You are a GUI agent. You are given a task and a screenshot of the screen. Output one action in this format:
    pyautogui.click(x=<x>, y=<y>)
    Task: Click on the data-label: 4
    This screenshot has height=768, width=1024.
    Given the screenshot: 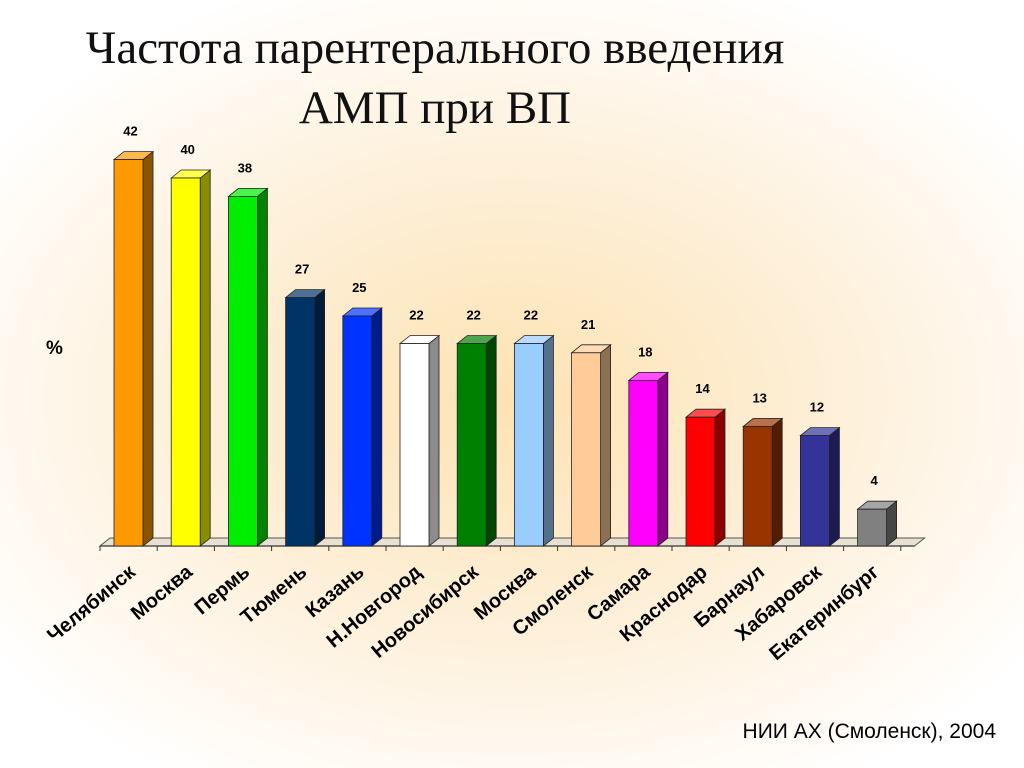 What is the action you would take?
    pyautogui.click(x=874, y=480)
    